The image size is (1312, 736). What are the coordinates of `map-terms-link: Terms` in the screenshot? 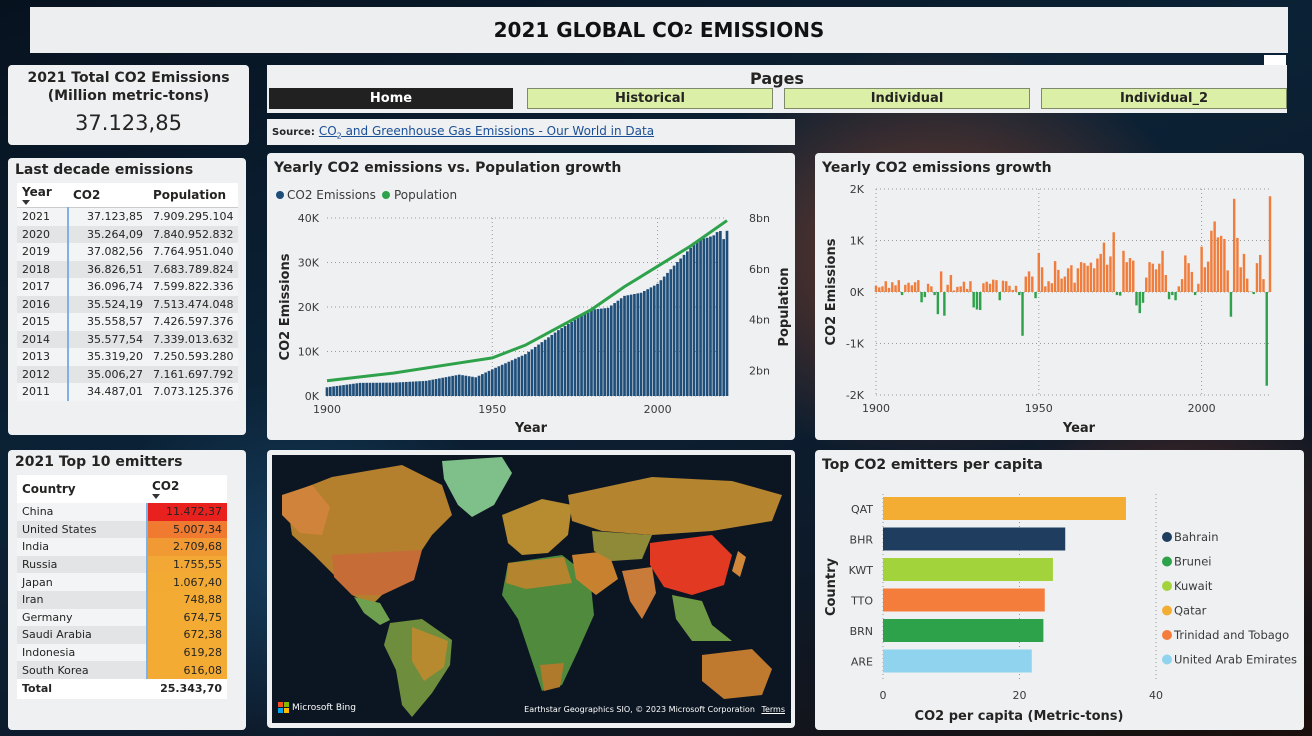 It's located at (773, 709).